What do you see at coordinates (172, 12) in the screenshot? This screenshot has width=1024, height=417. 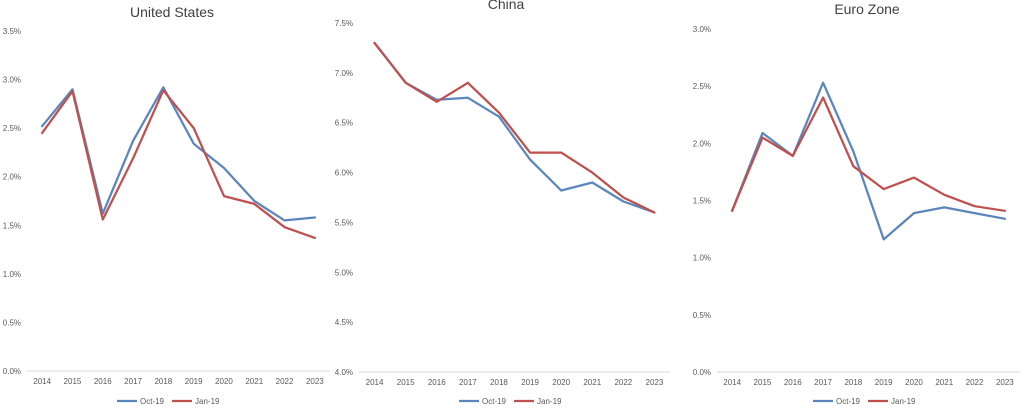 I see `chart-title: United States` at bounding box center [172, 12].